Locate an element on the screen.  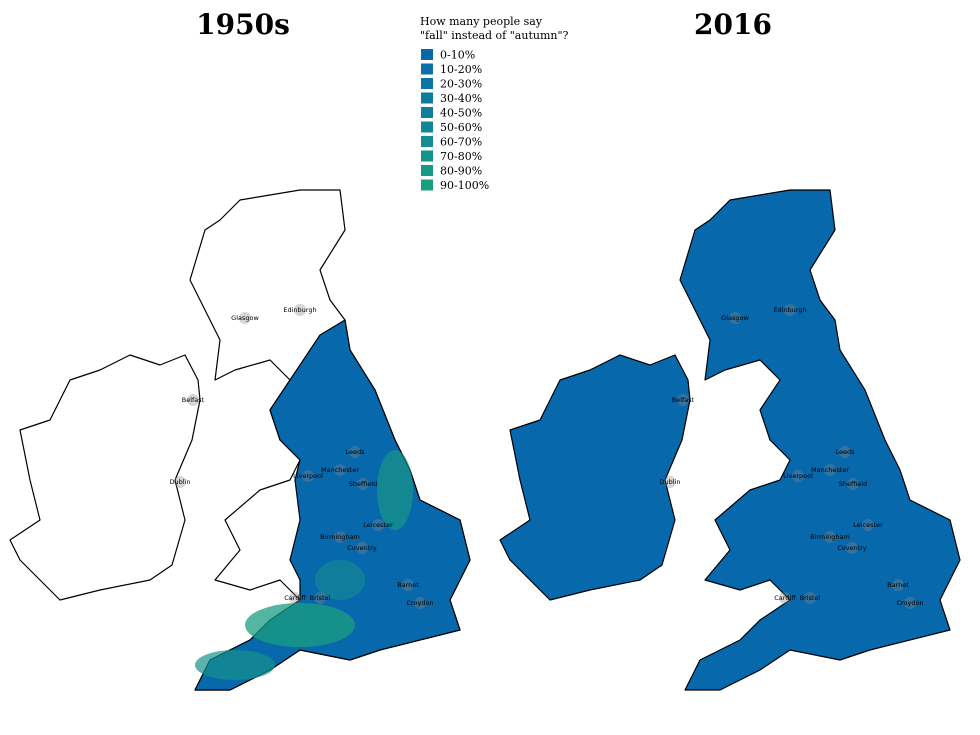
legend-label: 10-20% is located at coordinates (461, 69).